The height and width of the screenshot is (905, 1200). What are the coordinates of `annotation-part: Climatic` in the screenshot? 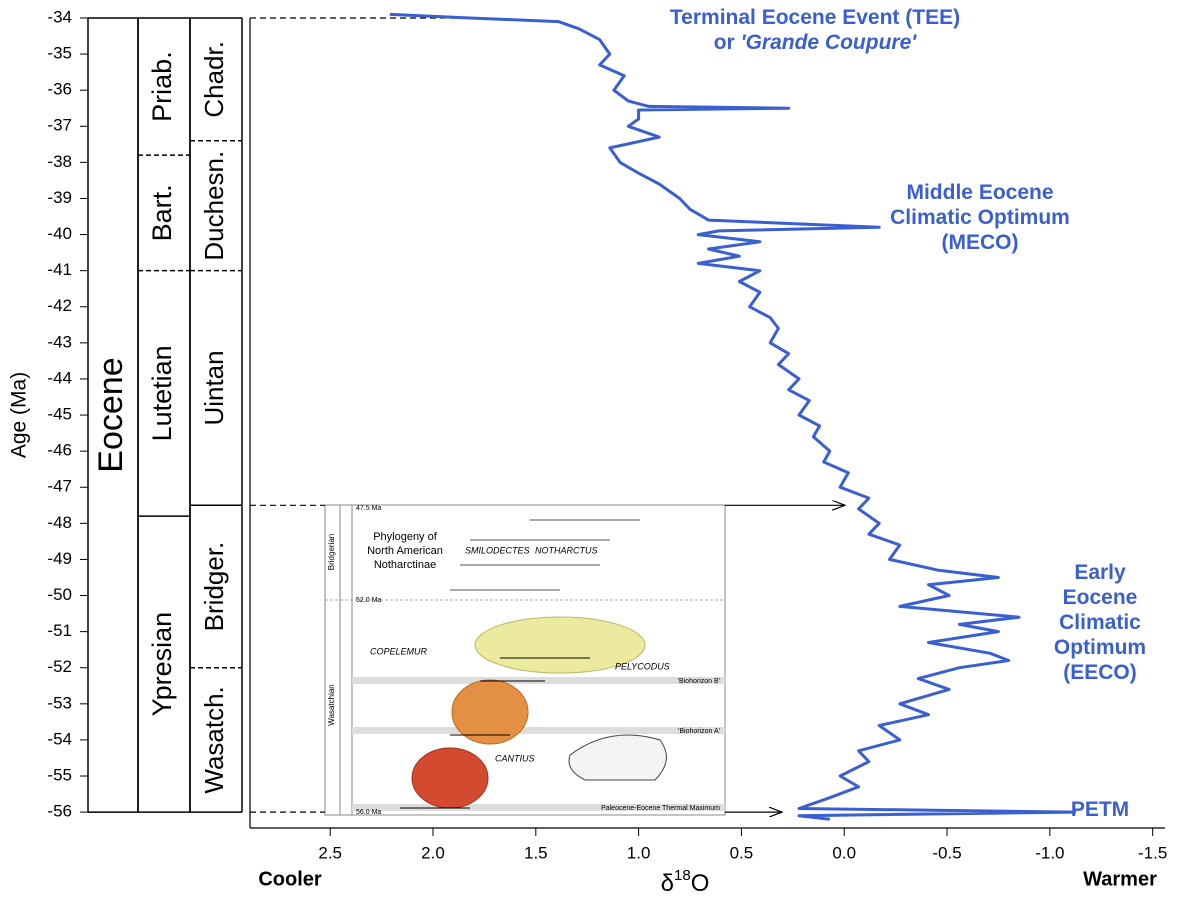 It's located at (1100, 622).